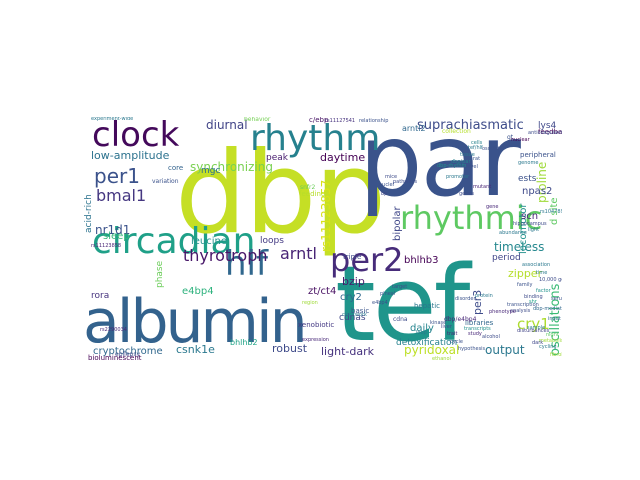 This screenshot has width=640, height=480. What do you see at coordinates (551, 212) in the screenshot?
I see `word: rs1047891` at bounding box center [551, 212].